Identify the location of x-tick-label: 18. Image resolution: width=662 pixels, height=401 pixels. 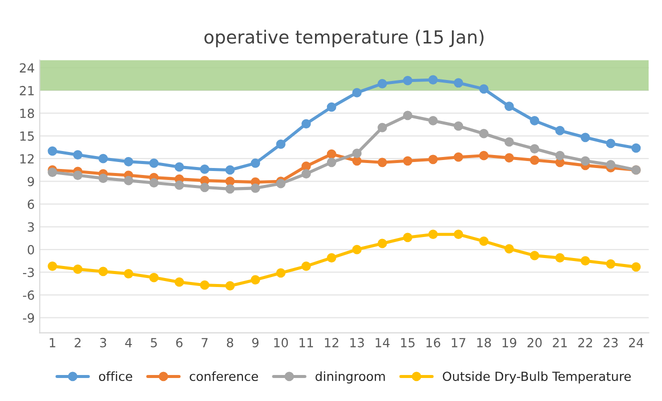
(484, 343).